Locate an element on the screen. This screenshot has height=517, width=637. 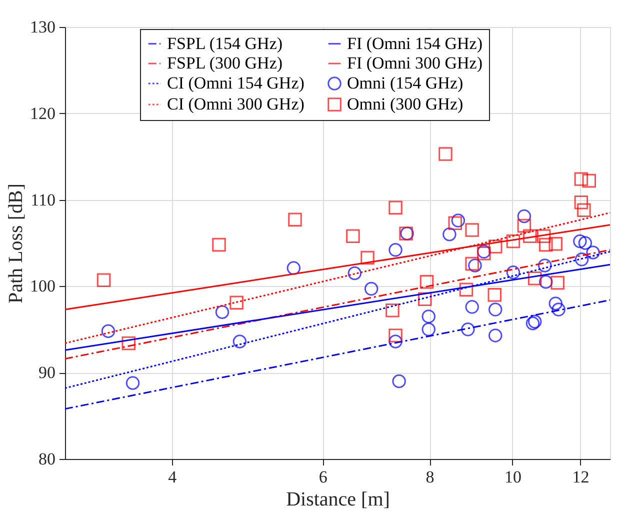
x-tick-label: 8 is located at coordinates (430, 477).